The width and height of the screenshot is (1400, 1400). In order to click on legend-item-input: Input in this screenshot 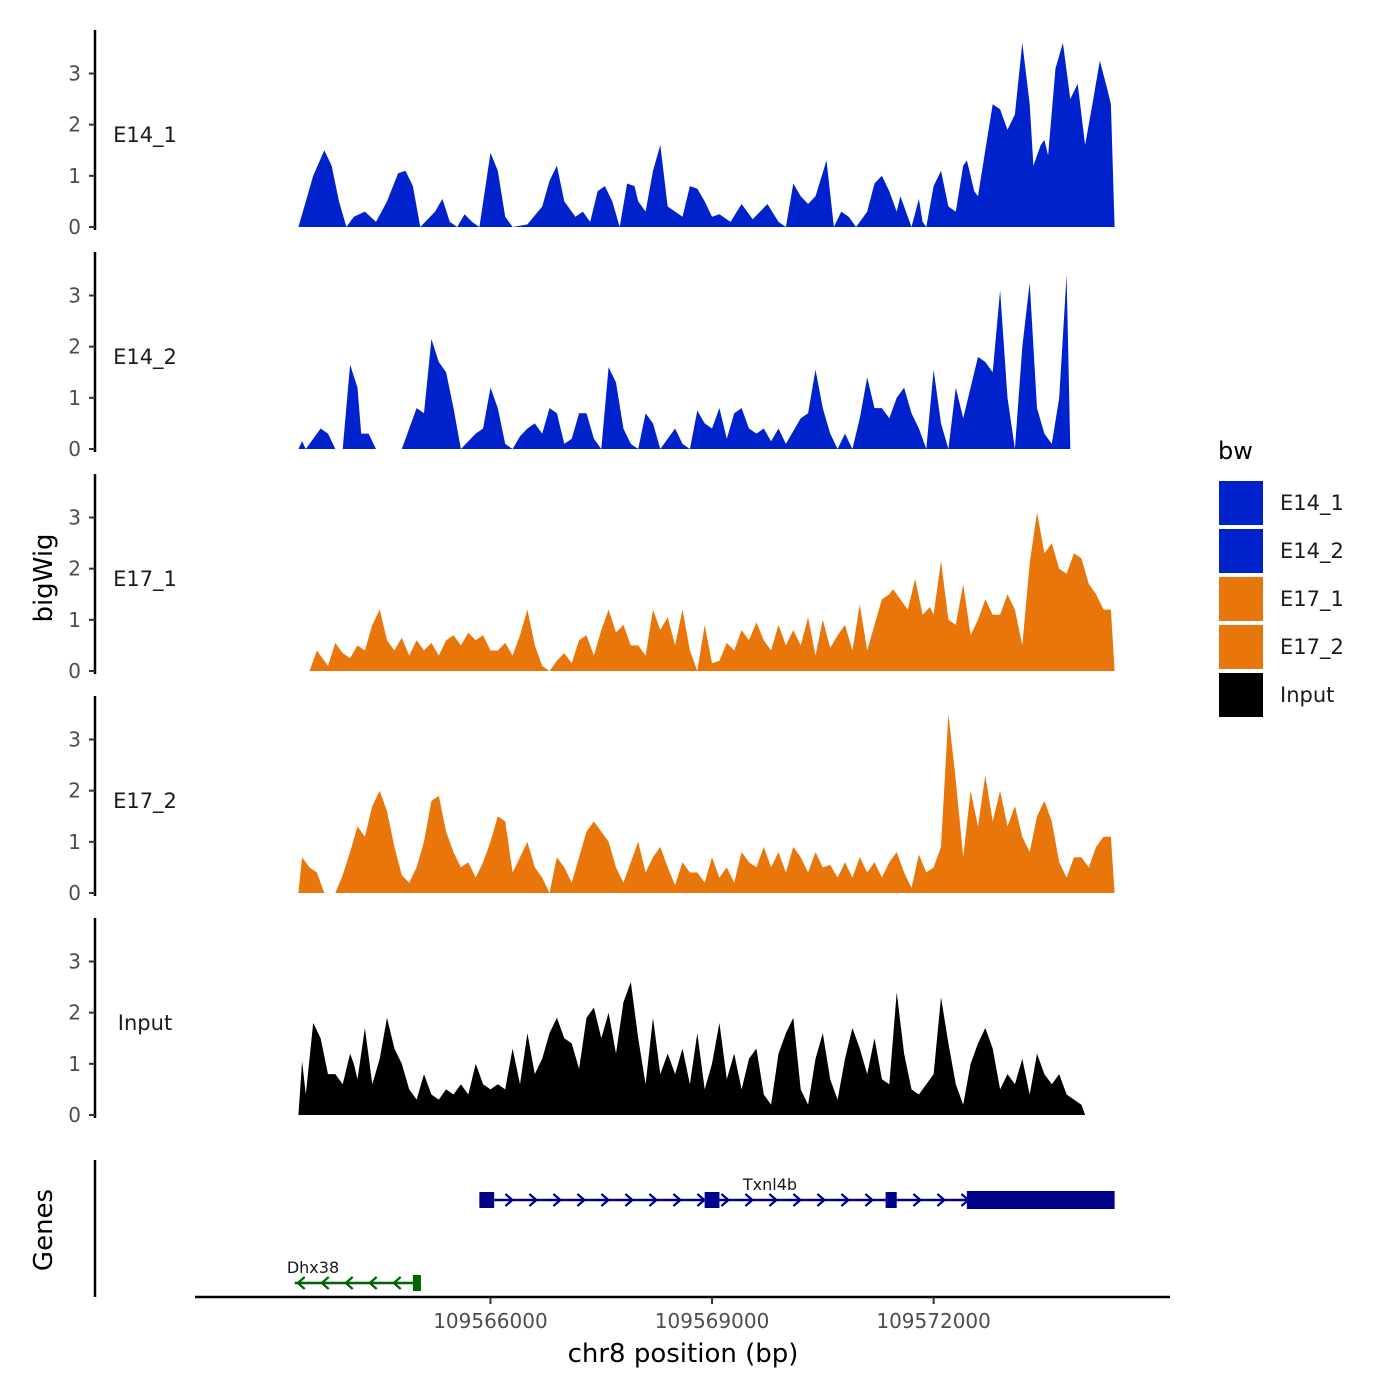, I will do `click(1275, 695)`.